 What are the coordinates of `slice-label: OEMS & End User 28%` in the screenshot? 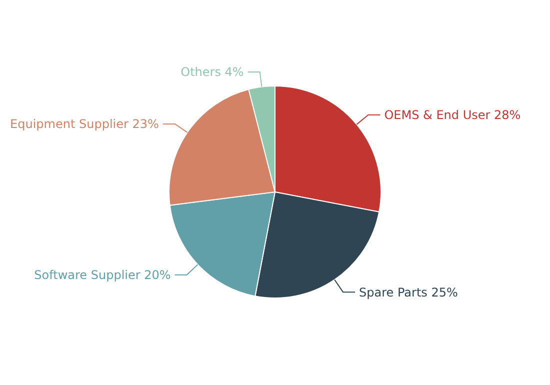 It's located at (452, 115).